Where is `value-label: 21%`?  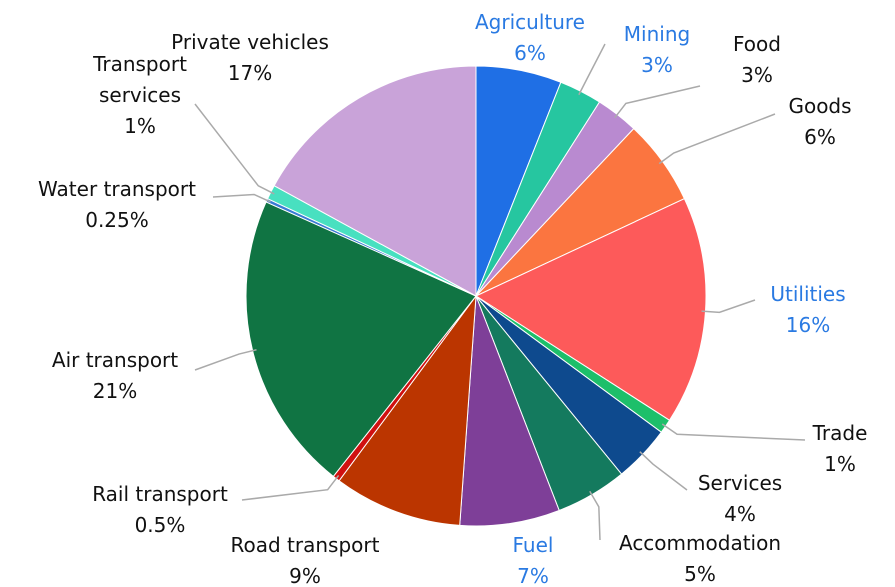 value-label: 21% is located at coordinates (115, 391).